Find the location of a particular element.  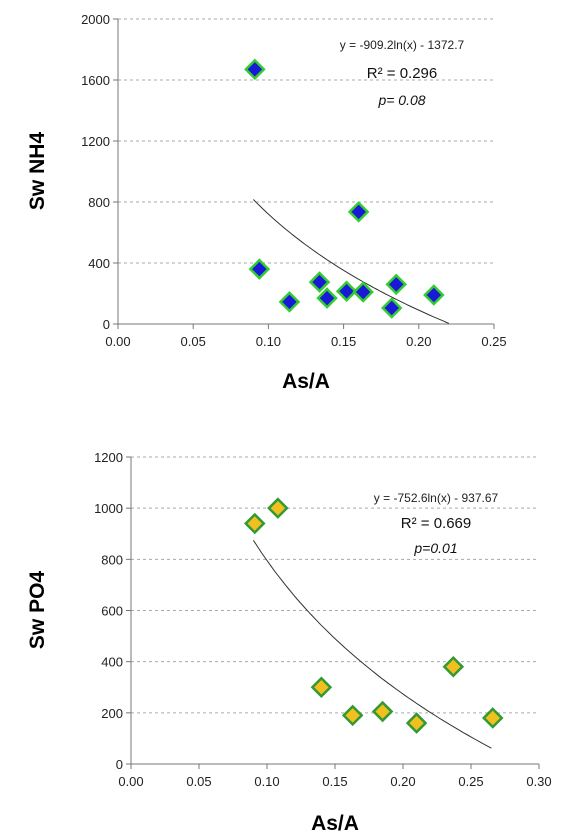

y-tick-label: 1000 is located at coordinates (108, 508).